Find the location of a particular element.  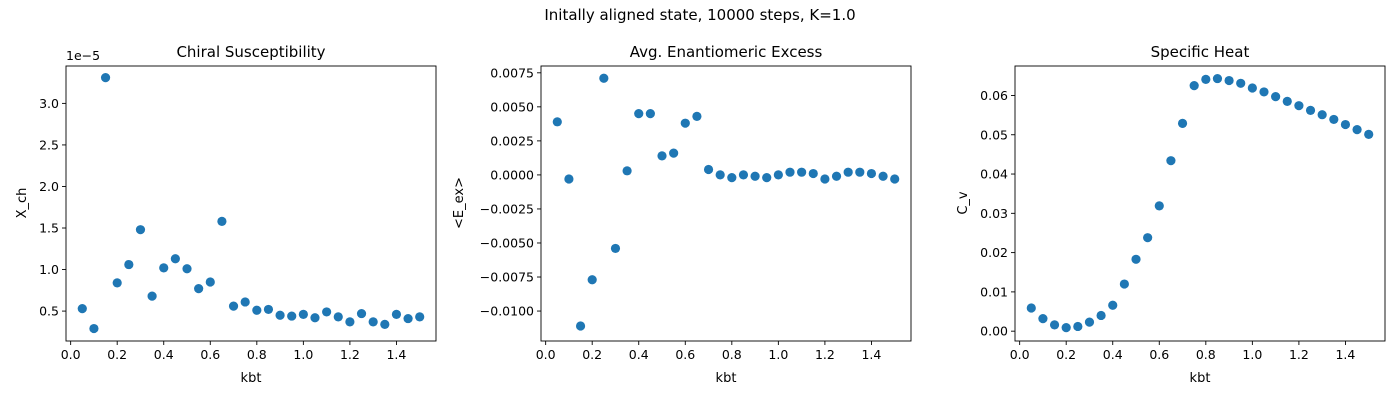

y-tick-label: 0.0075 is located at coordinates (512, 72).